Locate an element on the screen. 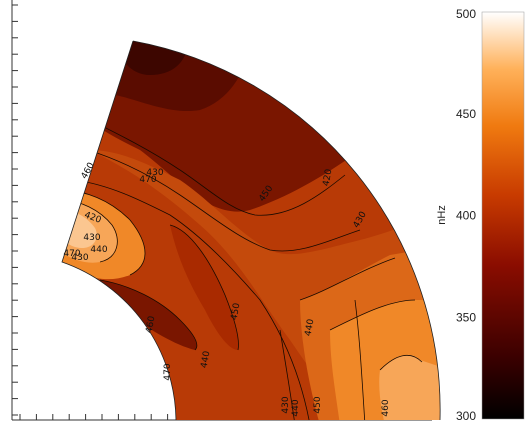 The height and width of the screenshot is (425, 526). colorbar-unit-label: nHz is located at coordinates (442, 215).